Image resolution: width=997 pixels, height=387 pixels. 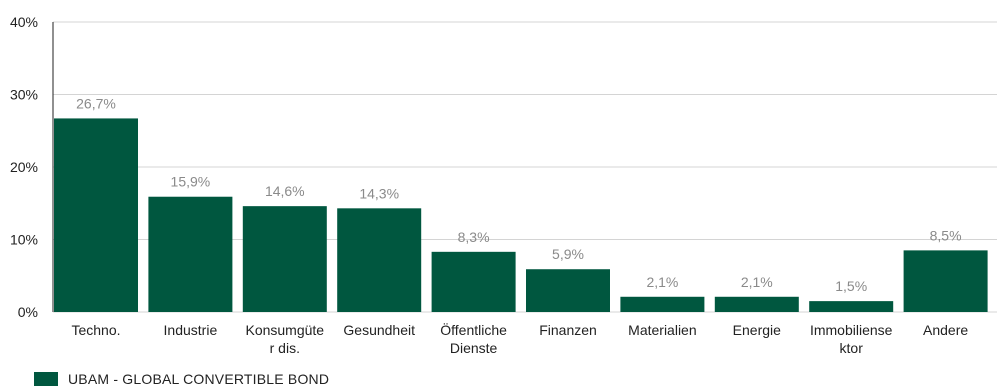 What do you see at coordinates (568, 330) in the screenshot?
I see `x-tick-label: Finanzen` at bounding box center [568, 330].